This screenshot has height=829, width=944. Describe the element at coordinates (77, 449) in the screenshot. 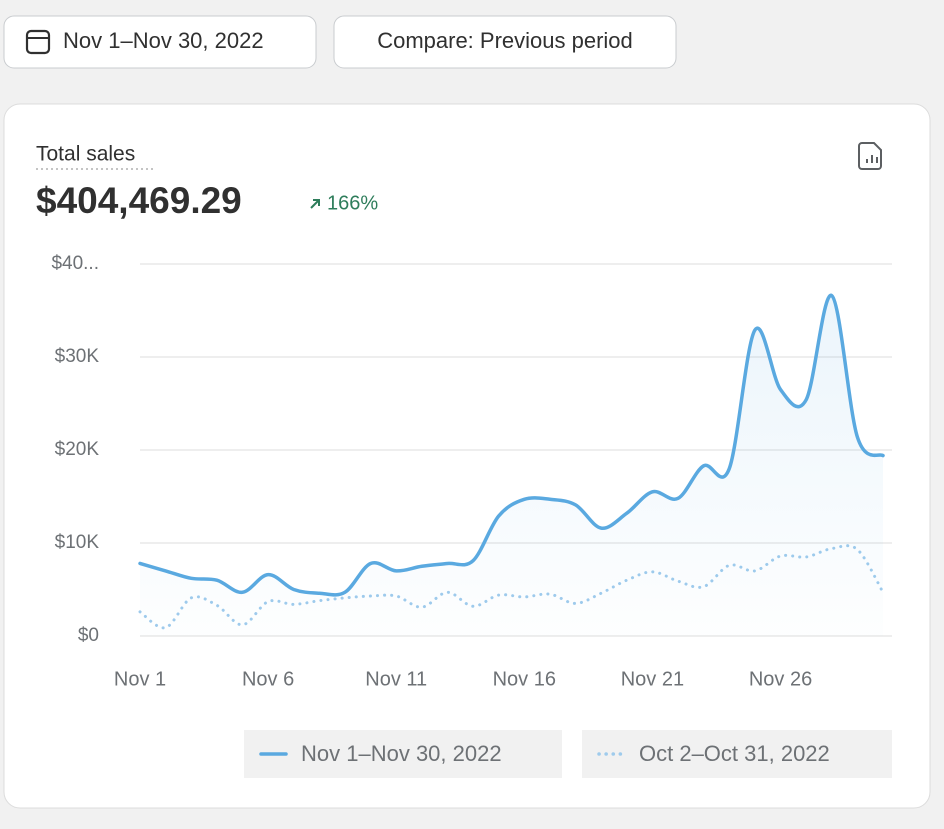

I see `y-tick-label: $20K` at that location.